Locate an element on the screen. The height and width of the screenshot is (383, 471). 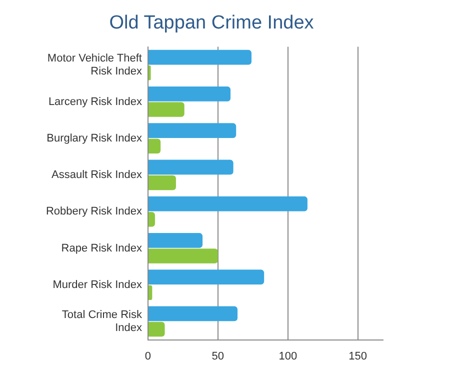
y-tick-label: Robbery Risk Index is located at coordinates (94, 212).